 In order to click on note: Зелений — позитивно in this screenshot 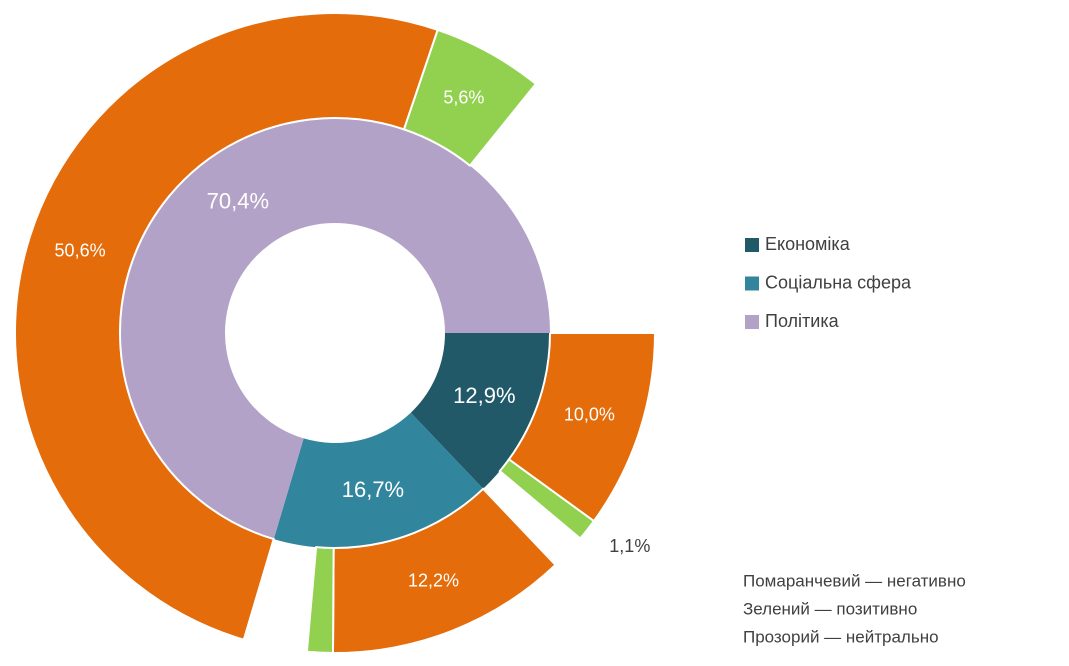, I will do `click(830, 608)`.